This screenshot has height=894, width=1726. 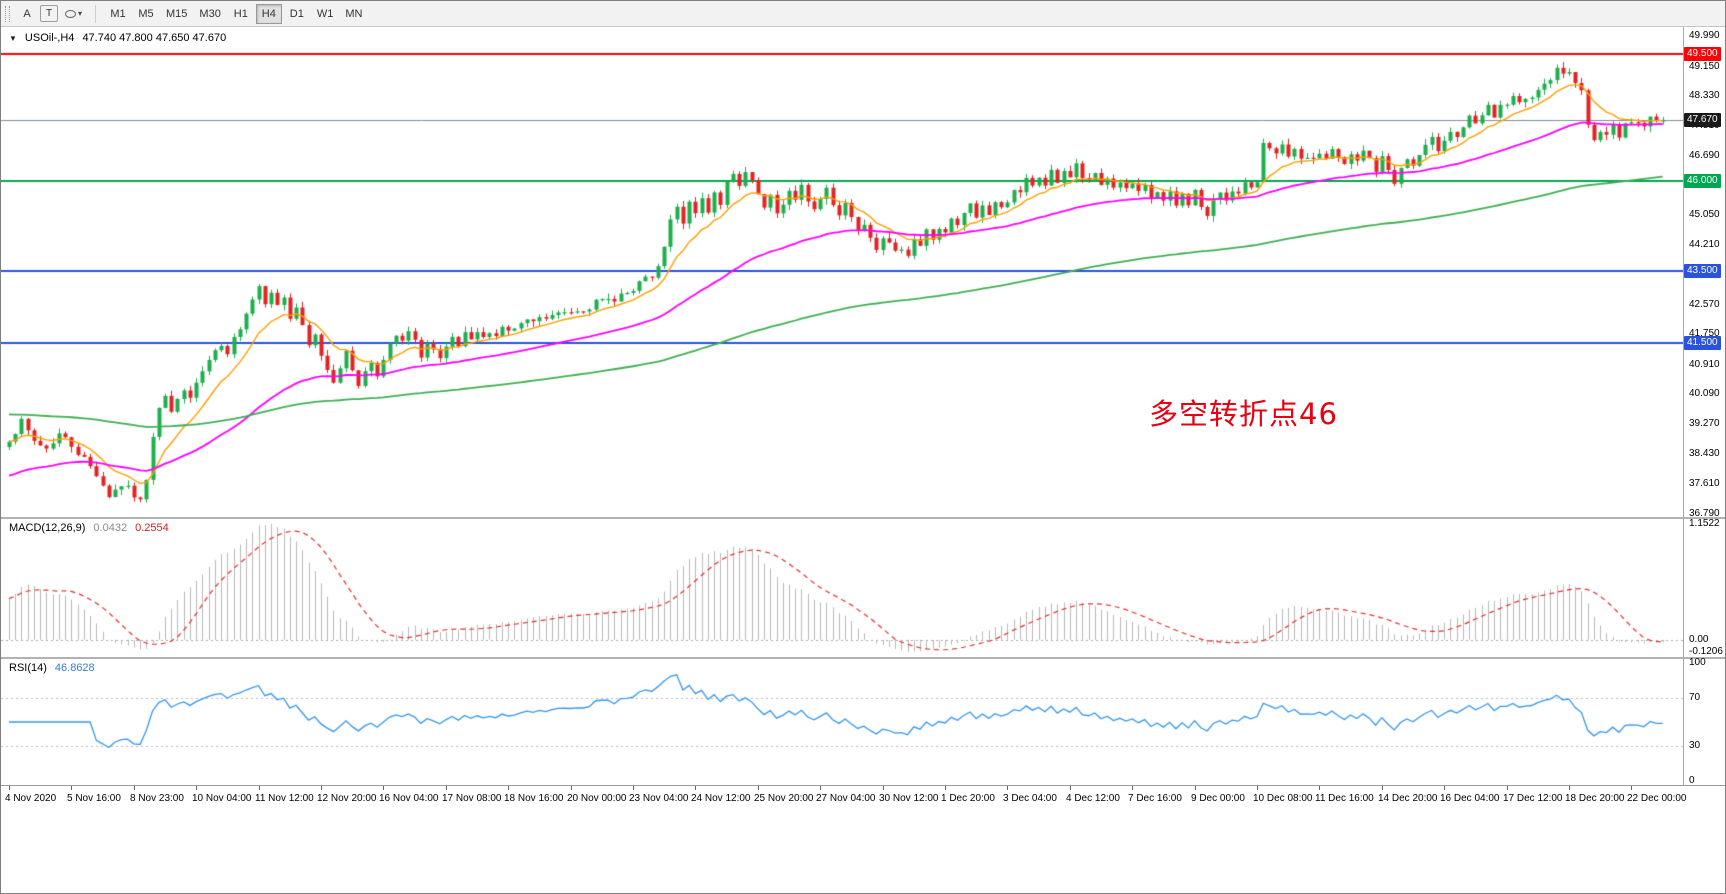 What do you see at coordinates (222, 798) in the screenshot?
I see `time-axis-label: 10 Nov 04:00` at bounding box center [222, 798].